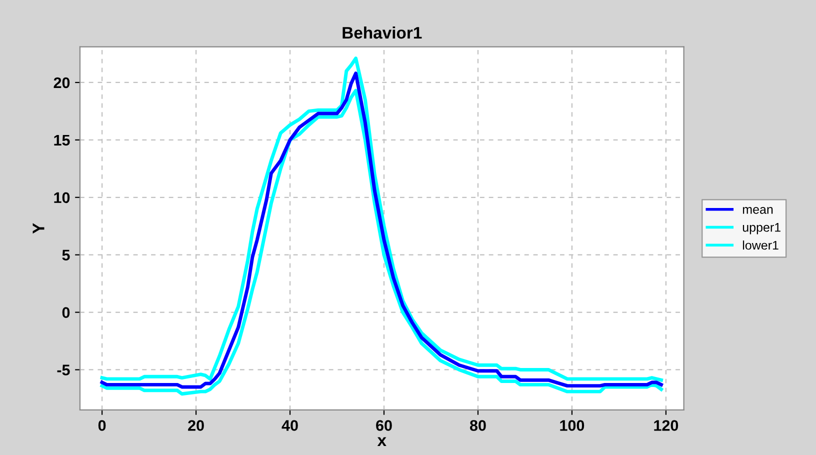  What do you see at coordinates (478, 425) in the screenshot?
I see `x-tick-label: 80` at bounding box center [478, 425].